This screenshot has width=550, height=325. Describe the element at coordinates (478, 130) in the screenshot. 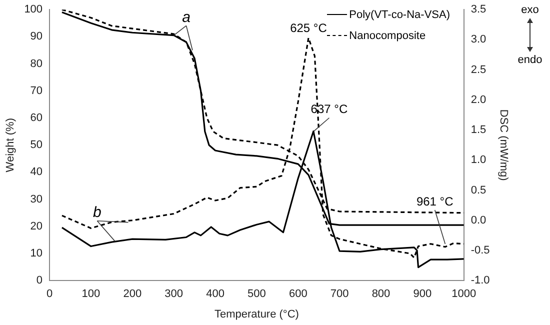

I see `y2-tick-label: 1.5` at that location.